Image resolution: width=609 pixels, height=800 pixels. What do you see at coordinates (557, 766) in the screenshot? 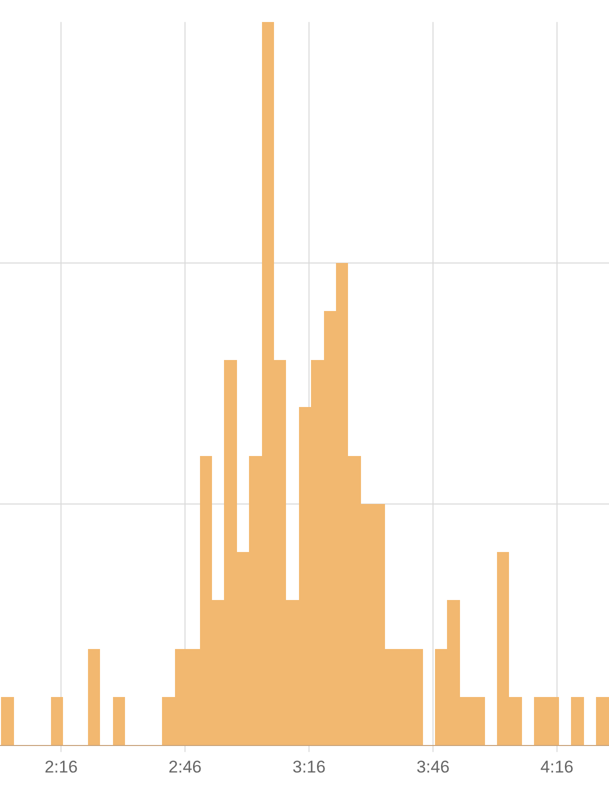
I see `x-tick-label: 4:16` at bounding box center [557, 766].